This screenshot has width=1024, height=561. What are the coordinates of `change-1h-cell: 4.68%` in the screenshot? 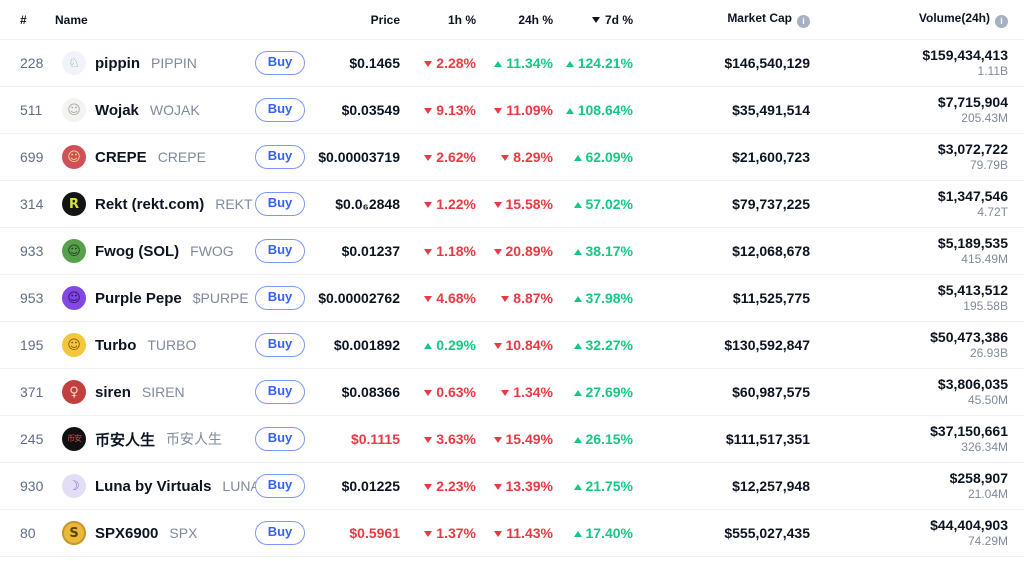 It's located at (448, 298).